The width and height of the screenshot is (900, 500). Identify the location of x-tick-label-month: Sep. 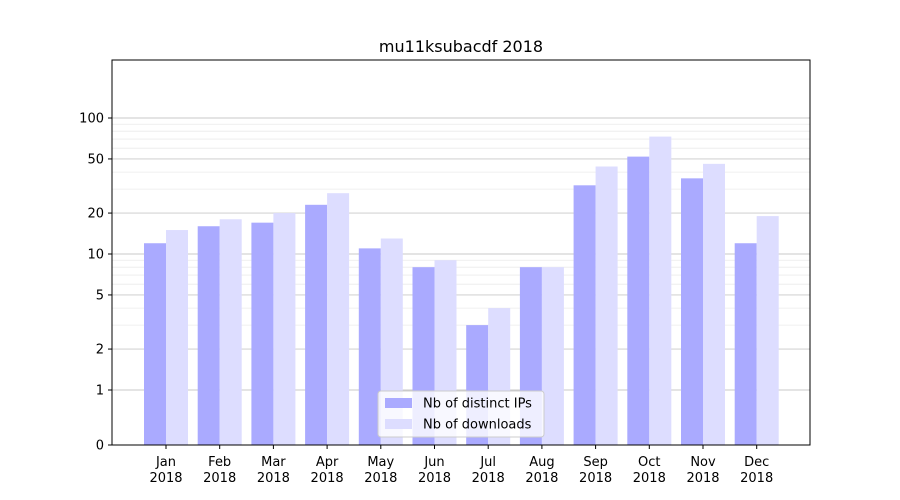
(595, 462).